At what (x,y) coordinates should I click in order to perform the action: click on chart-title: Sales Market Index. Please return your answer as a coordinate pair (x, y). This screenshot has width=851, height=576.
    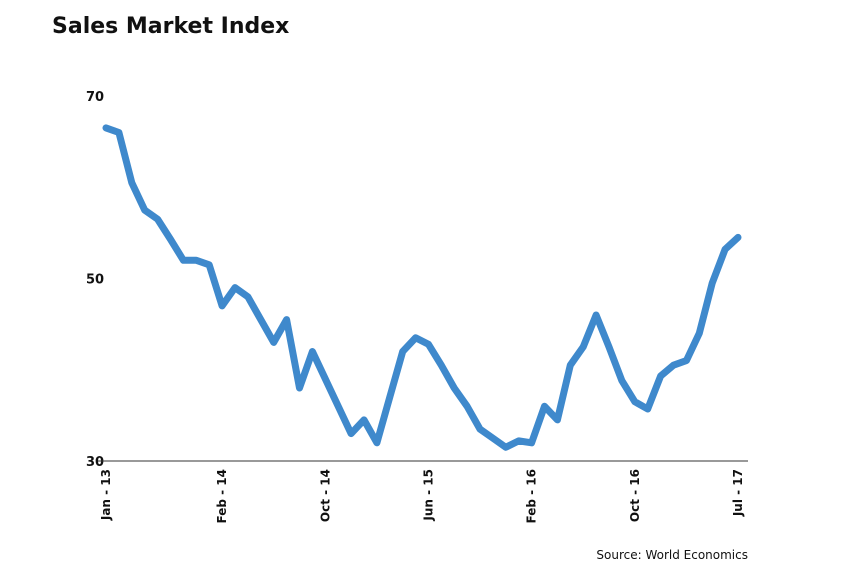
    Looking at the image, I should click on (171, 26).